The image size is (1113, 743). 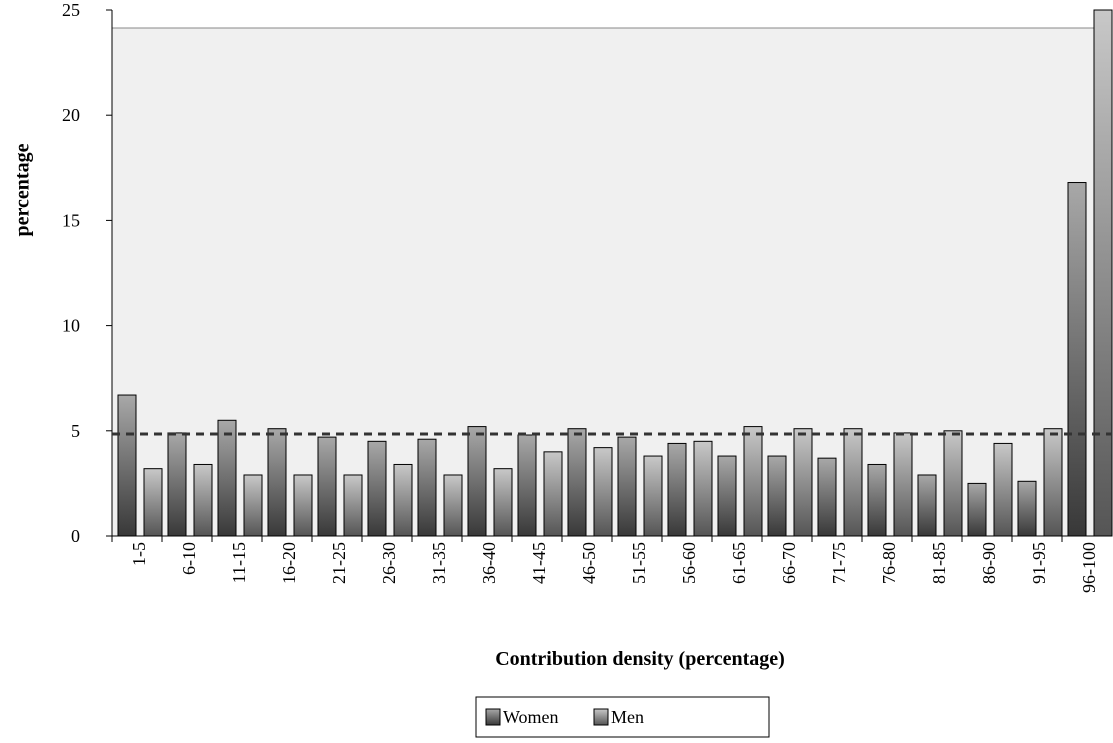 I want to click on legend-swatch-women, so click(x=493, y=717).